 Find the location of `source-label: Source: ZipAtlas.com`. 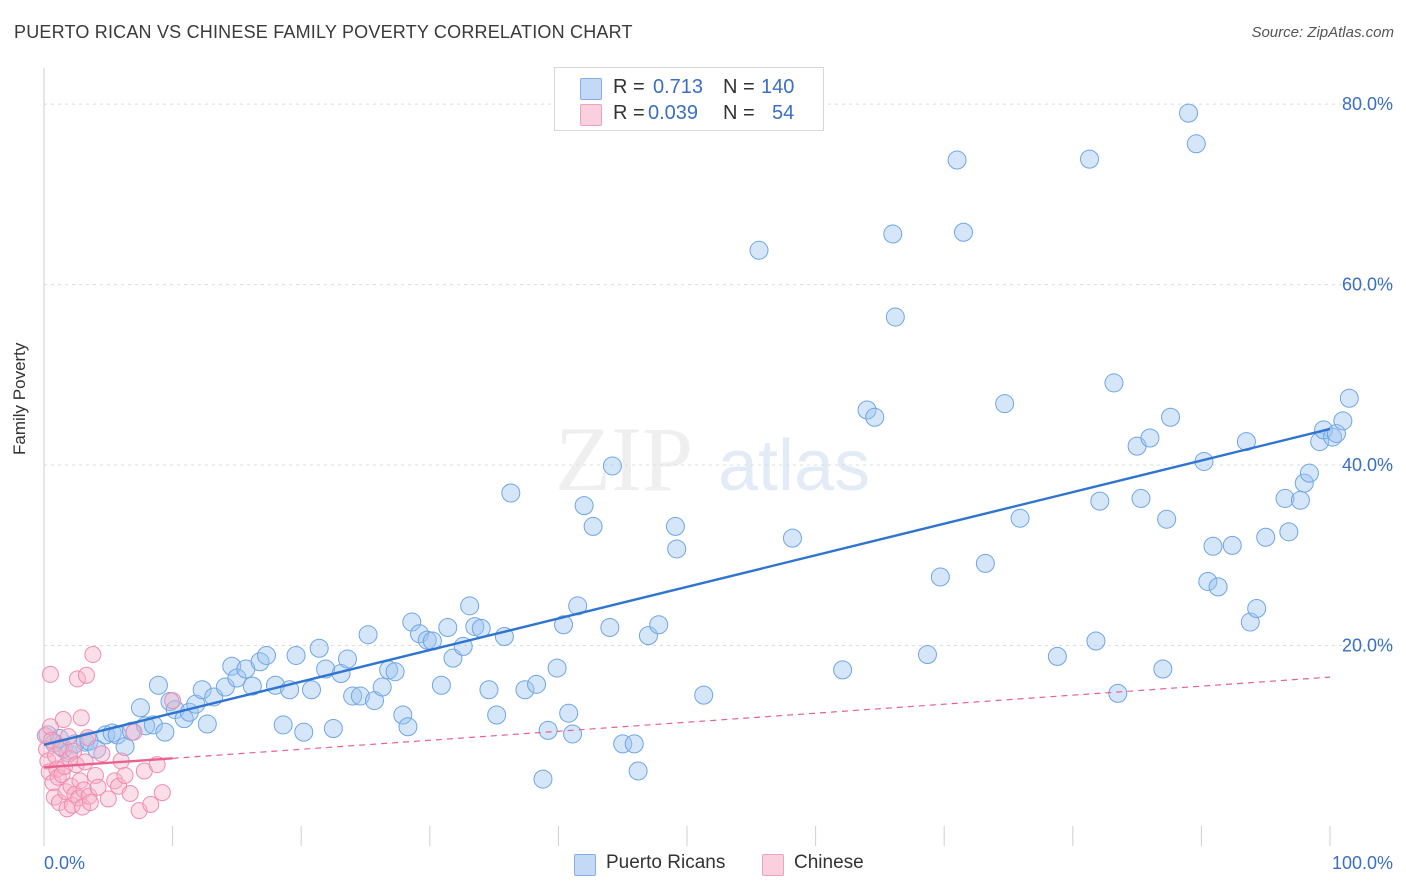

source-label: Source: ZipAtlas.com is located at coordinates (1322, 32).